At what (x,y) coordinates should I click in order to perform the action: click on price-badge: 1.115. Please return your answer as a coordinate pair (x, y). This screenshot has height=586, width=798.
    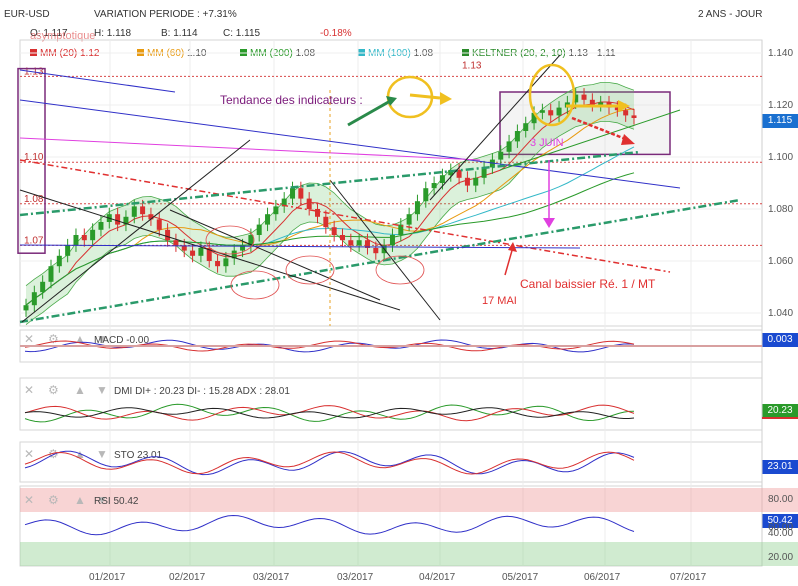
    Looking at the image, I should click on (780, 121).